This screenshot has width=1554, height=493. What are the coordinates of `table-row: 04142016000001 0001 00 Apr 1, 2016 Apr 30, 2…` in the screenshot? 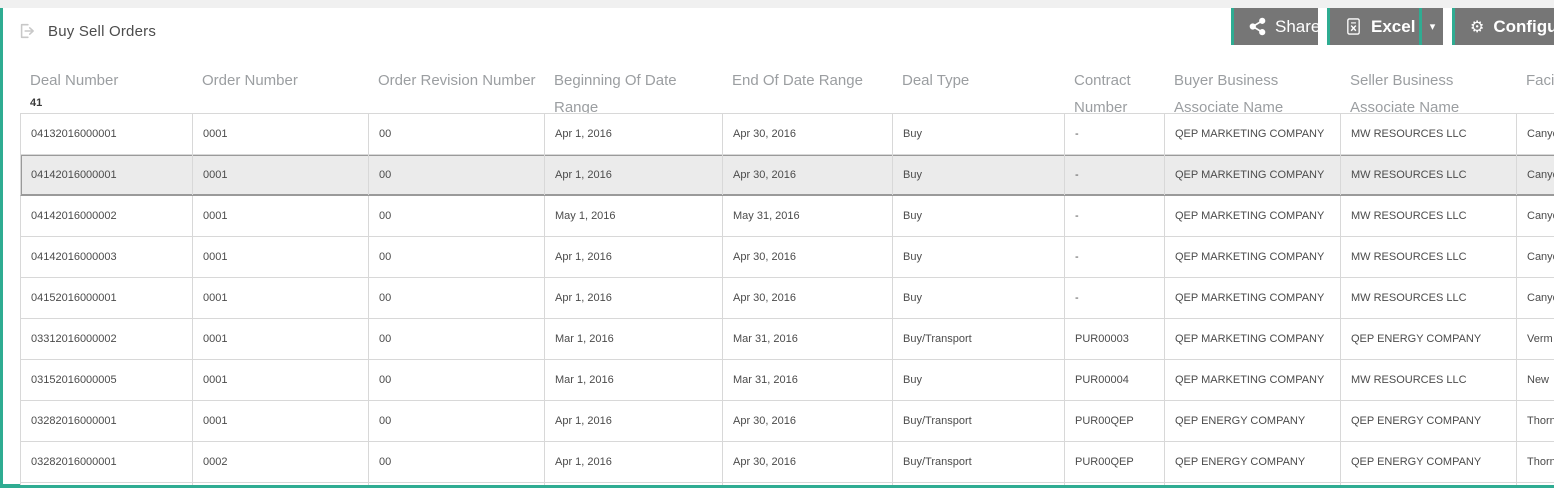 It's located at (787, 175).